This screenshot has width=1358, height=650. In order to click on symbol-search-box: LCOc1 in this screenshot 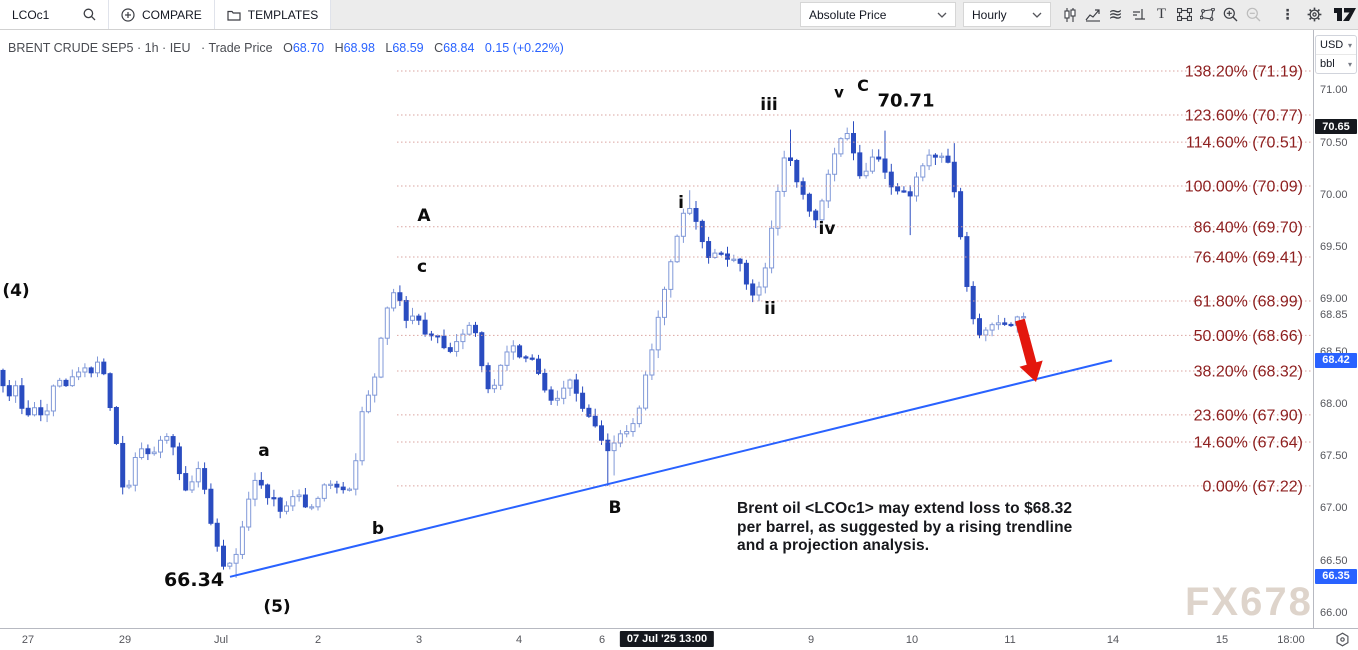, I will do `click(54, 14)`.